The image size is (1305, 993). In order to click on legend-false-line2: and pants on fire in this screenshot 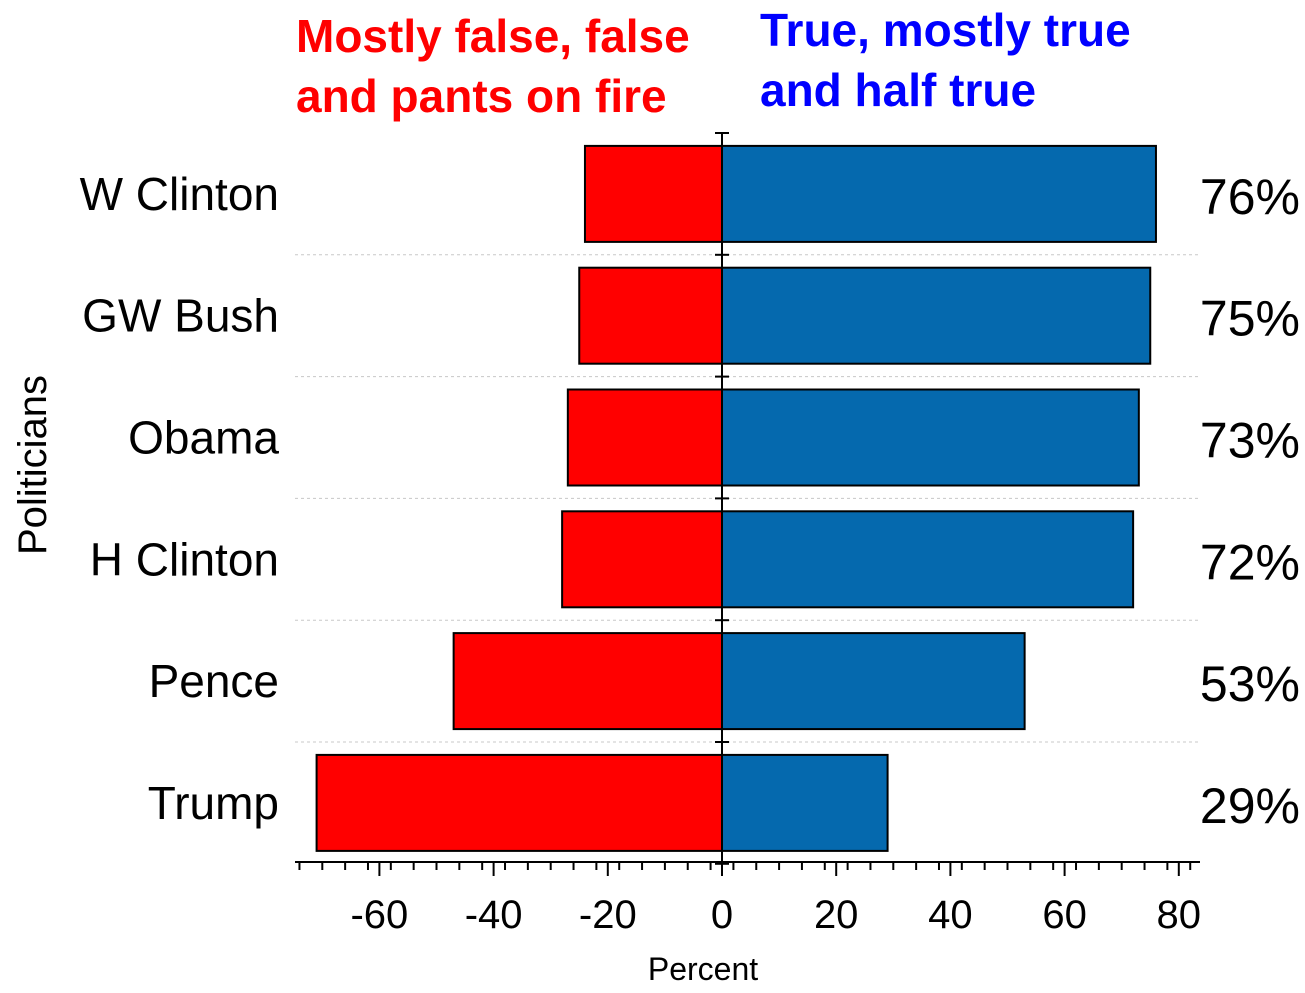, I will do `click(481, 96)`.